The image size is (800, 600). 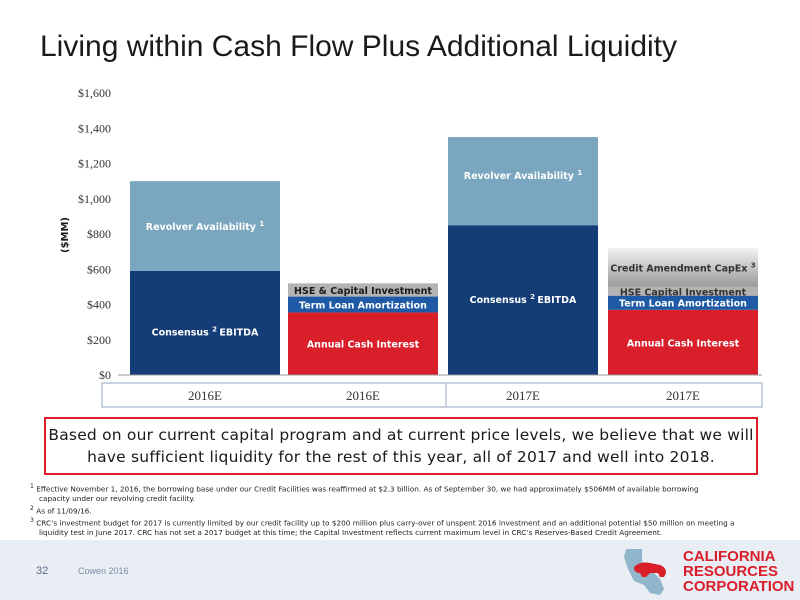 I want to click on crc-logo, so click(x=645, y=572).